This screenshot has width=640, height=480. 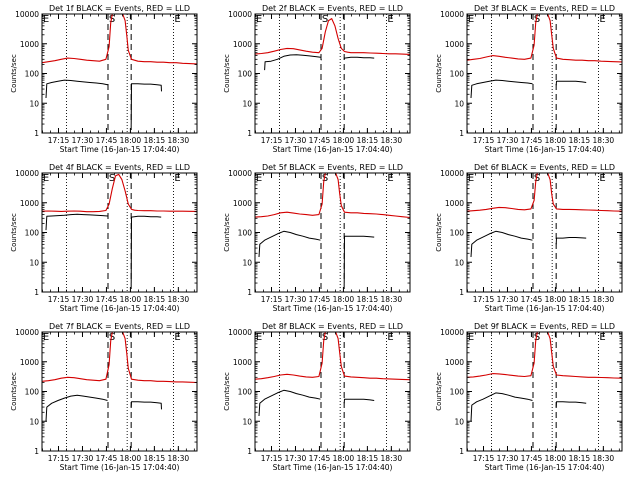 I want to click on panel-title: Det 9f BLACK = Events, RED = LLD, so click(x=544, y=326).